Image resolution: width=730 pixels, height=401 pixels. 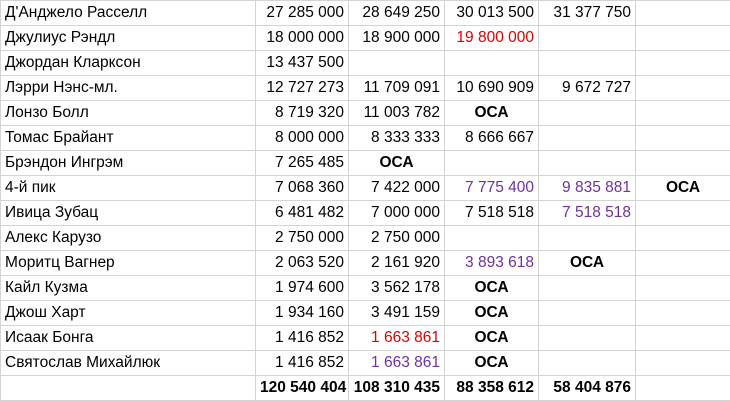 I want to click on total-cell: 120 540 404, so click(x=302, y=388).